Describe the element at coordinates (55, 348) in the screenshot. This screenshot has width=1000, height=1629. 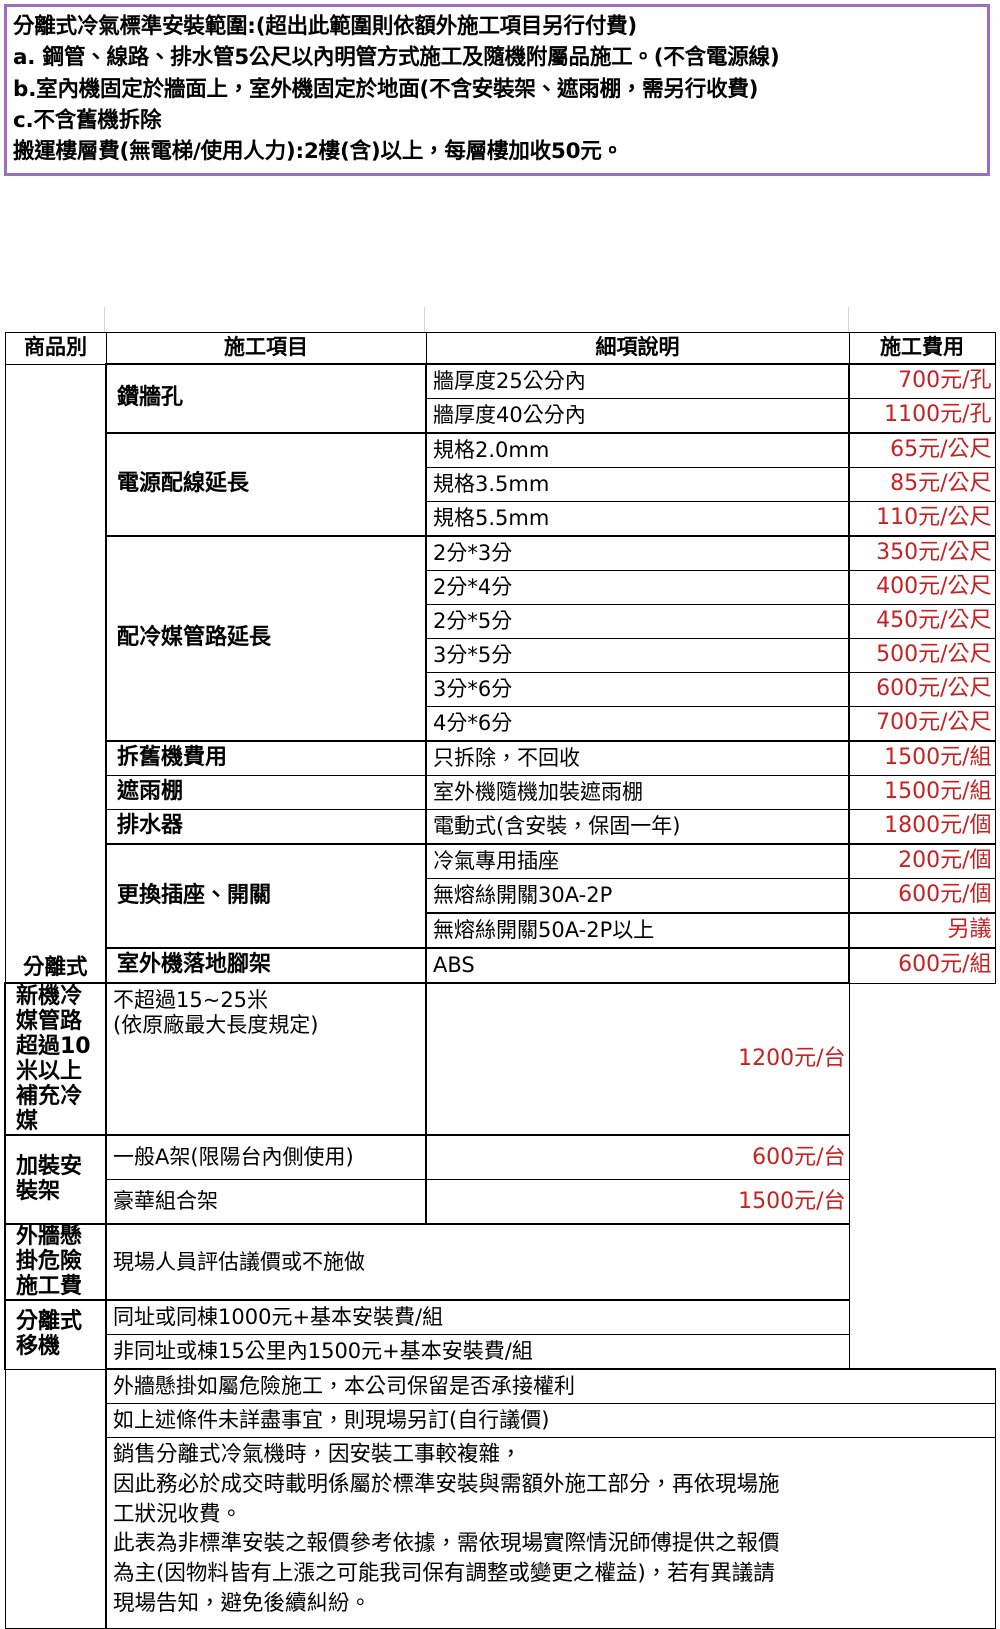
I see `header-category: 商品別` at that location.